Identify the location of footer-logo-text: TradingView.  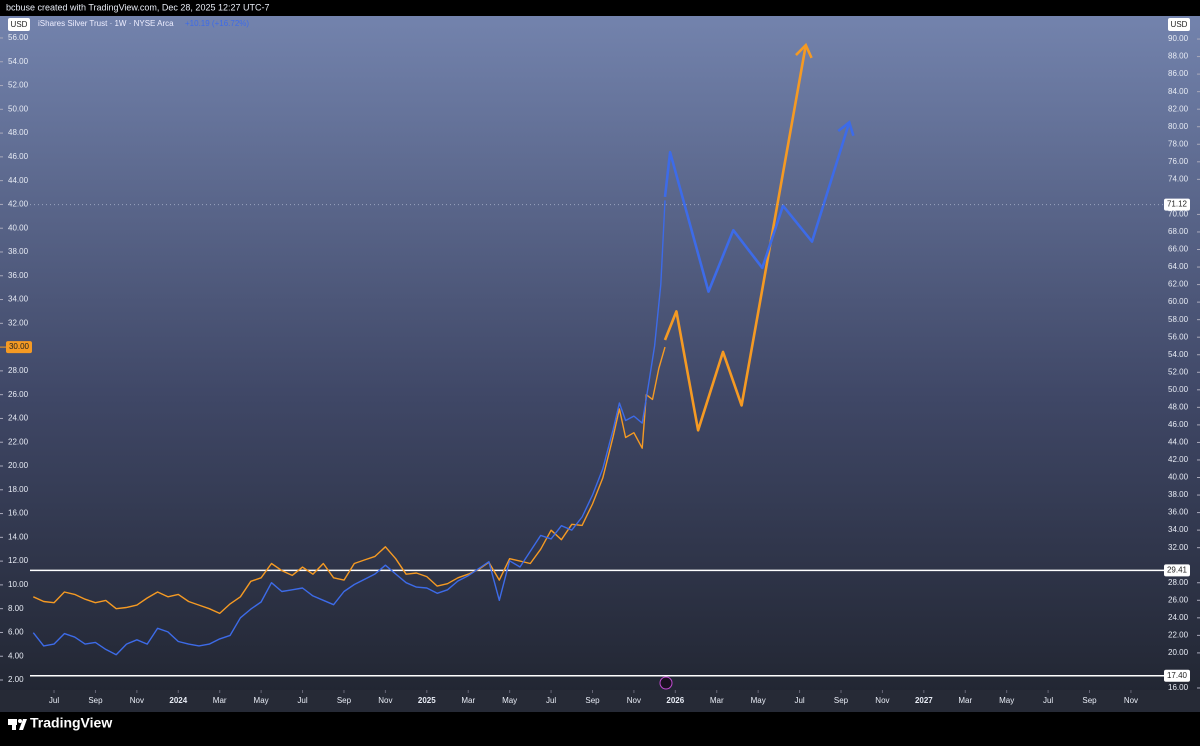
(71, 723).